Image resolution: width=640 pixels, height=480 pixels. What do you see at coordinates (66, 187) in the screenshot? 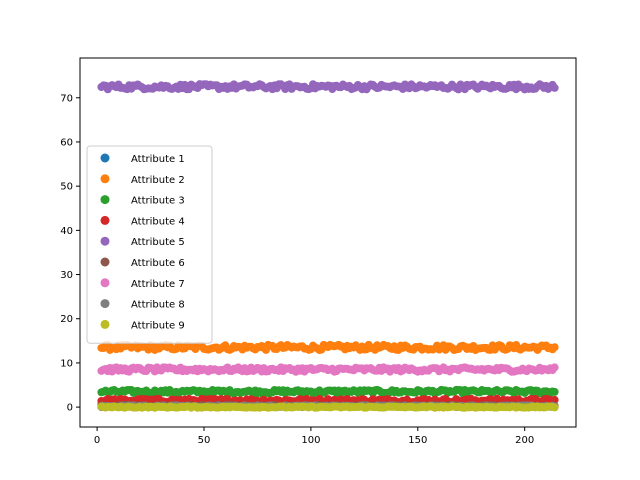
I see `y-tick-label: 50` at bounding box center [66, 187].